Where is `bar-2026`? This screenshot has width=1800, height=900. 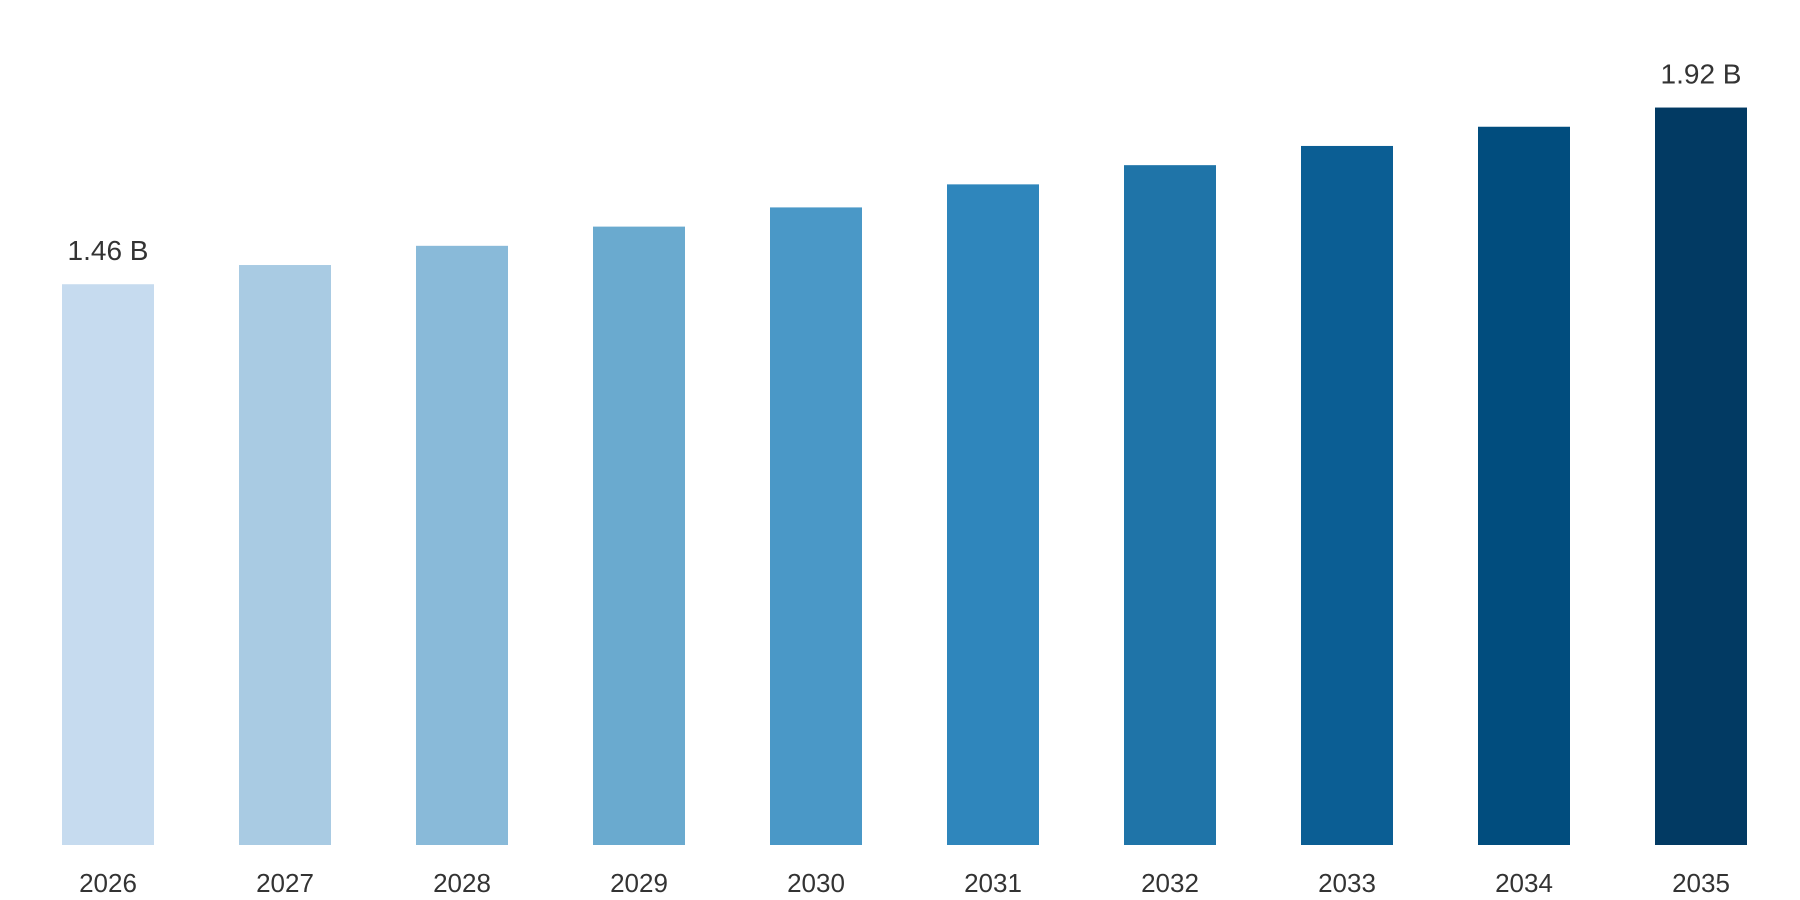
bar-2026 is located at coordinates (108, 564).